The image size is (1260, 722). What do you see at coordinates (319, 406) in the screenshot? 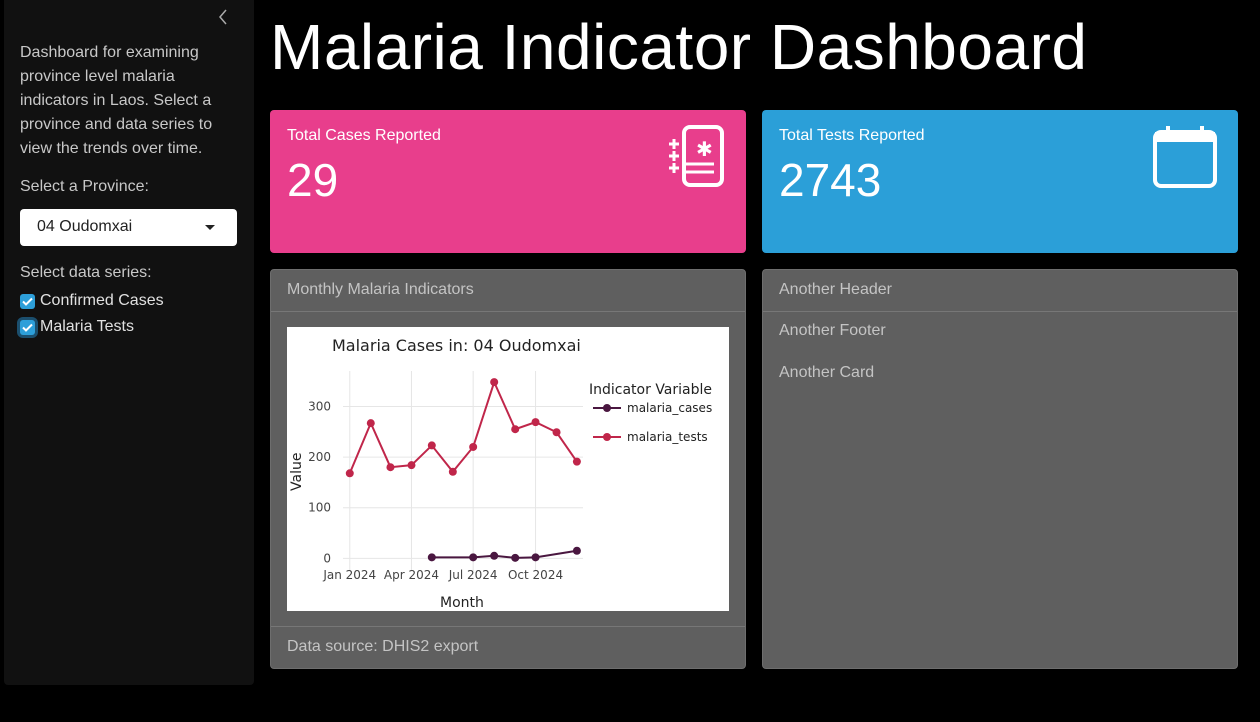
I see `y-tick-label: 300` at bounding box center [319, 406].